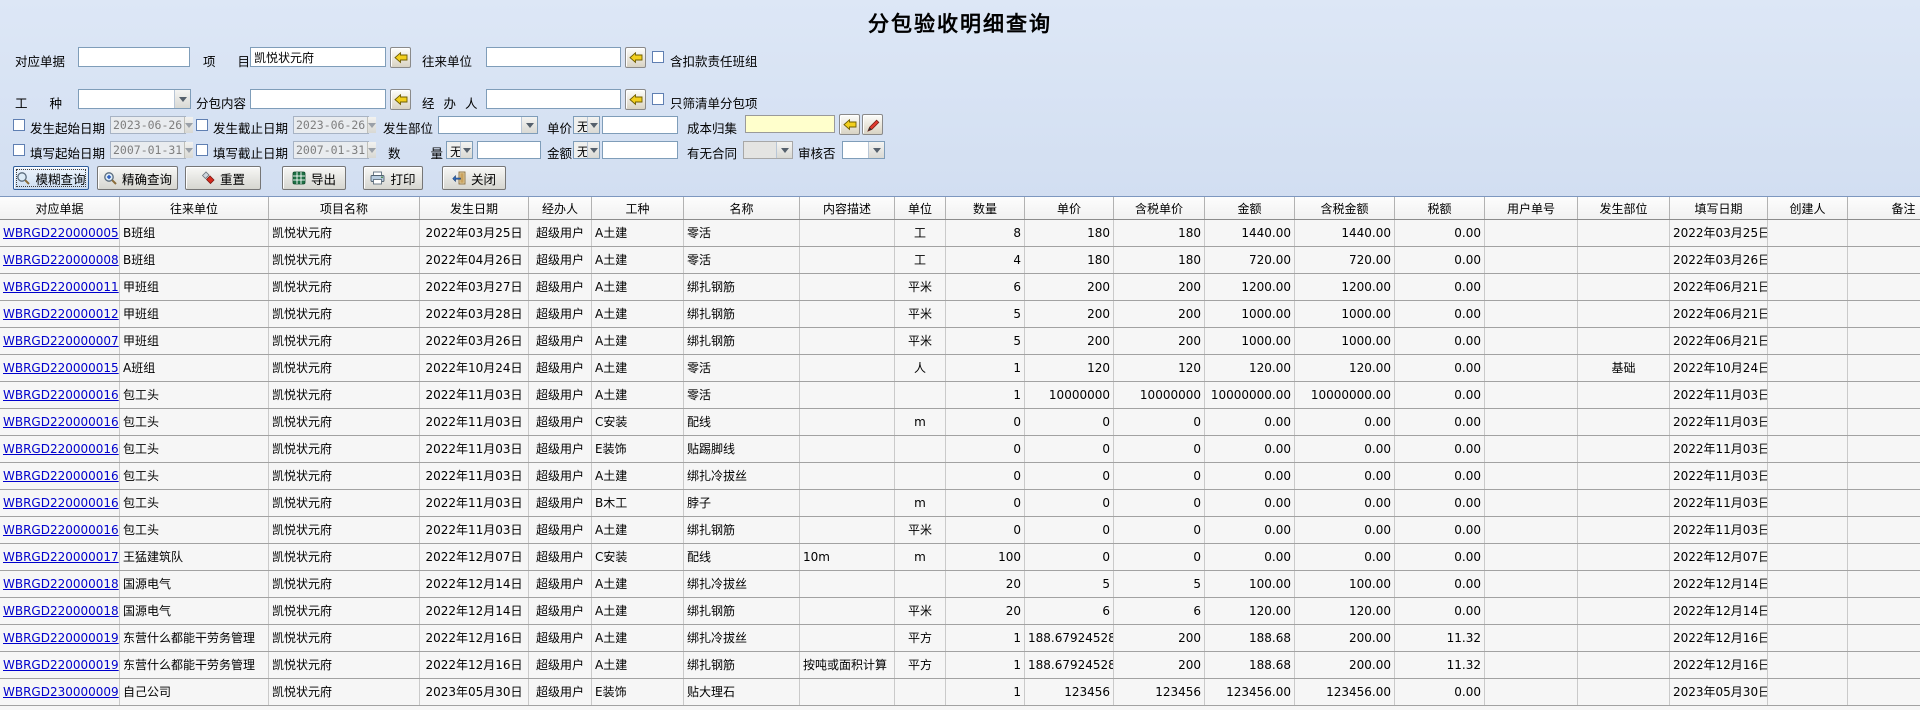 Image resolution: width=1920 pixels, height=710 pixels. What do you see at coordinates (488, 125) in the screenshot?
I see `occur-part-select` at bounding box center [488, 125].